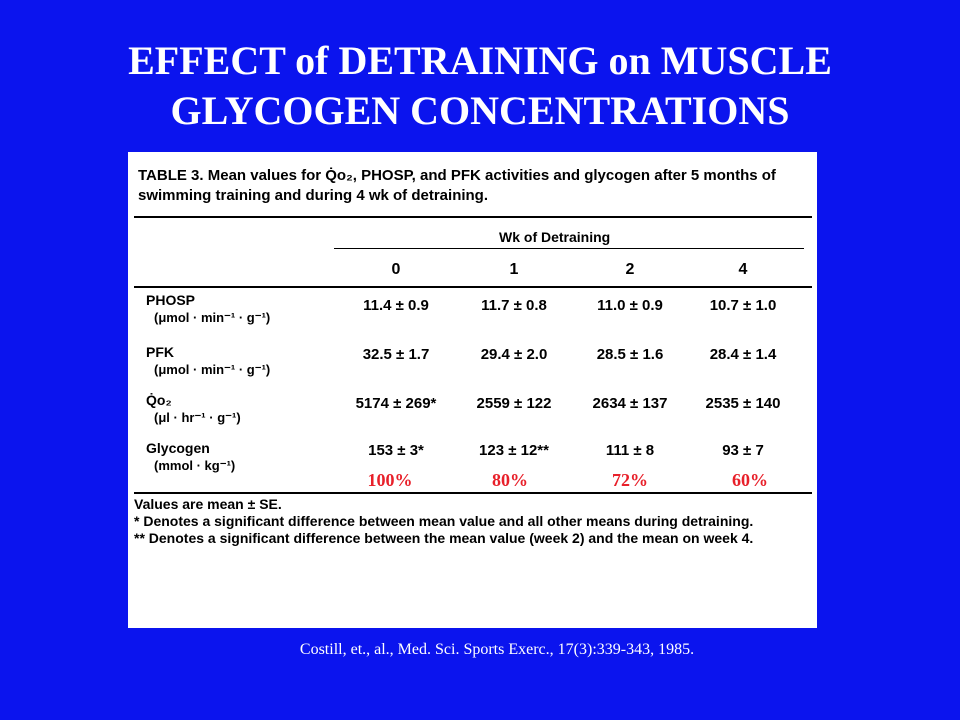 This screenshot has height=720, width=960. What do you see at coordinates (208, 309) in the screenshot?
I see `row-label-phosp: PHOSP (μmol · min⁻¹ · g⁻¹)` at bounding box center [208, 309].